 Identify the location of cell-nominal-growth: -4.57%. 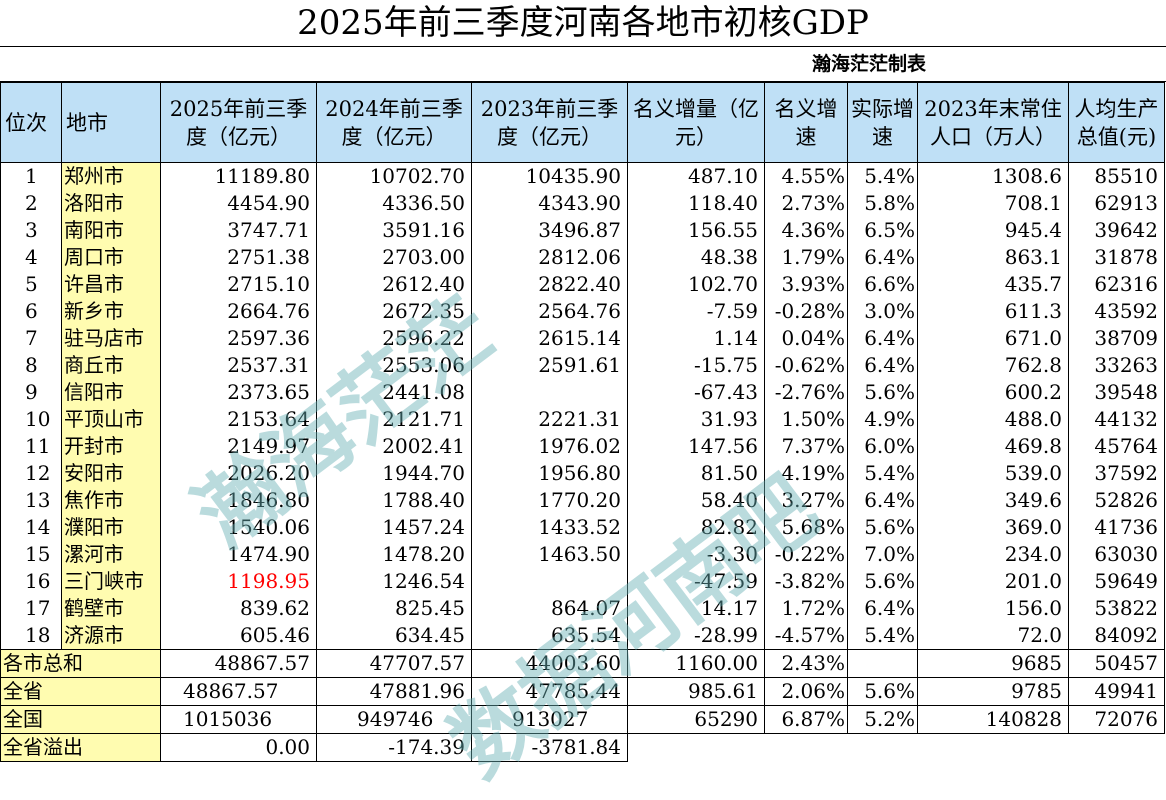
(806, 636).